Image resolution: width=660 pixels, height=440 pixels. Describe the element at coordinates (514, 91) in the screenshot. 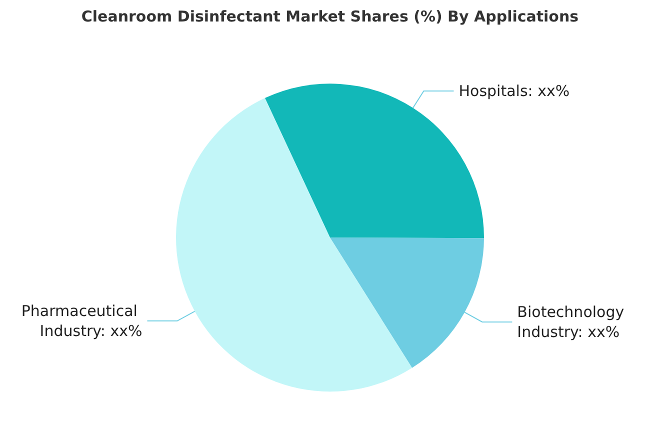

I see `slice-label: Hospitals: xx%` at that location.